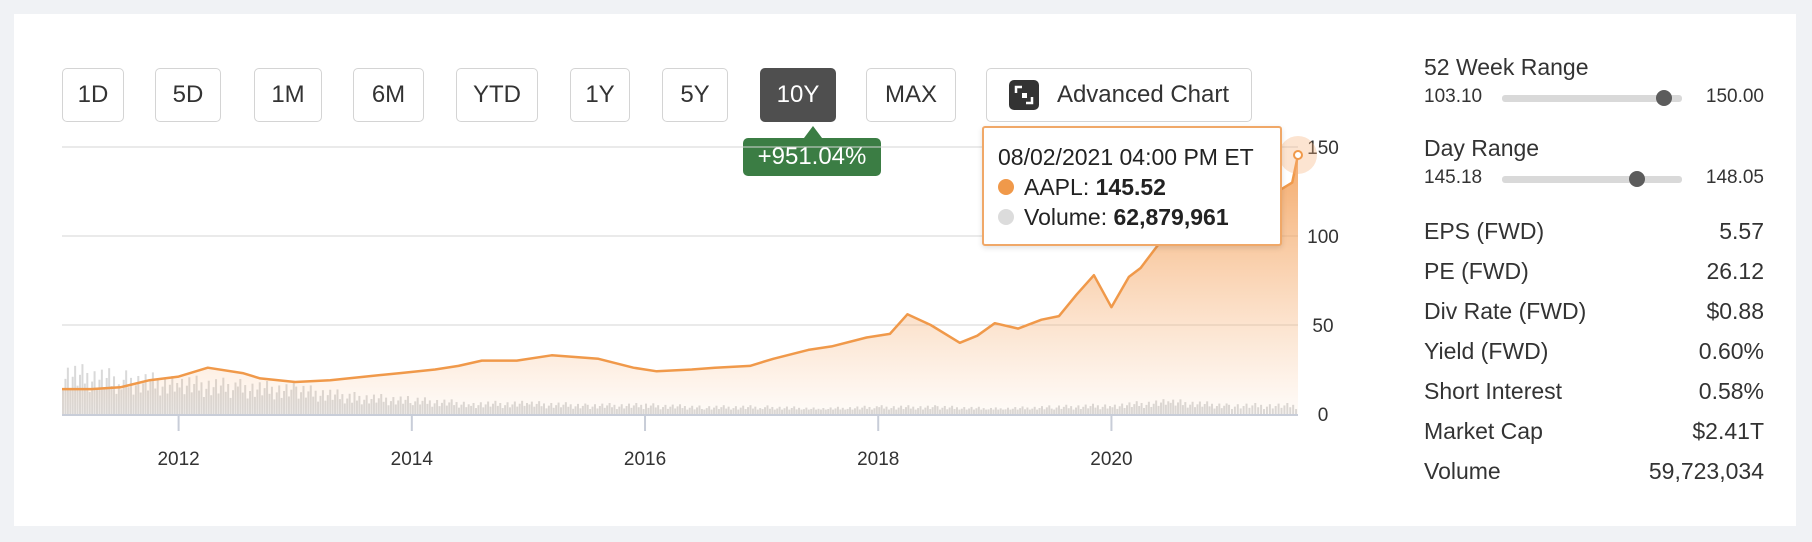 The height and width of the screenshot is (542, 1812). I want to click on week52-range-title: 52 Week Range, so click(1506, 67).